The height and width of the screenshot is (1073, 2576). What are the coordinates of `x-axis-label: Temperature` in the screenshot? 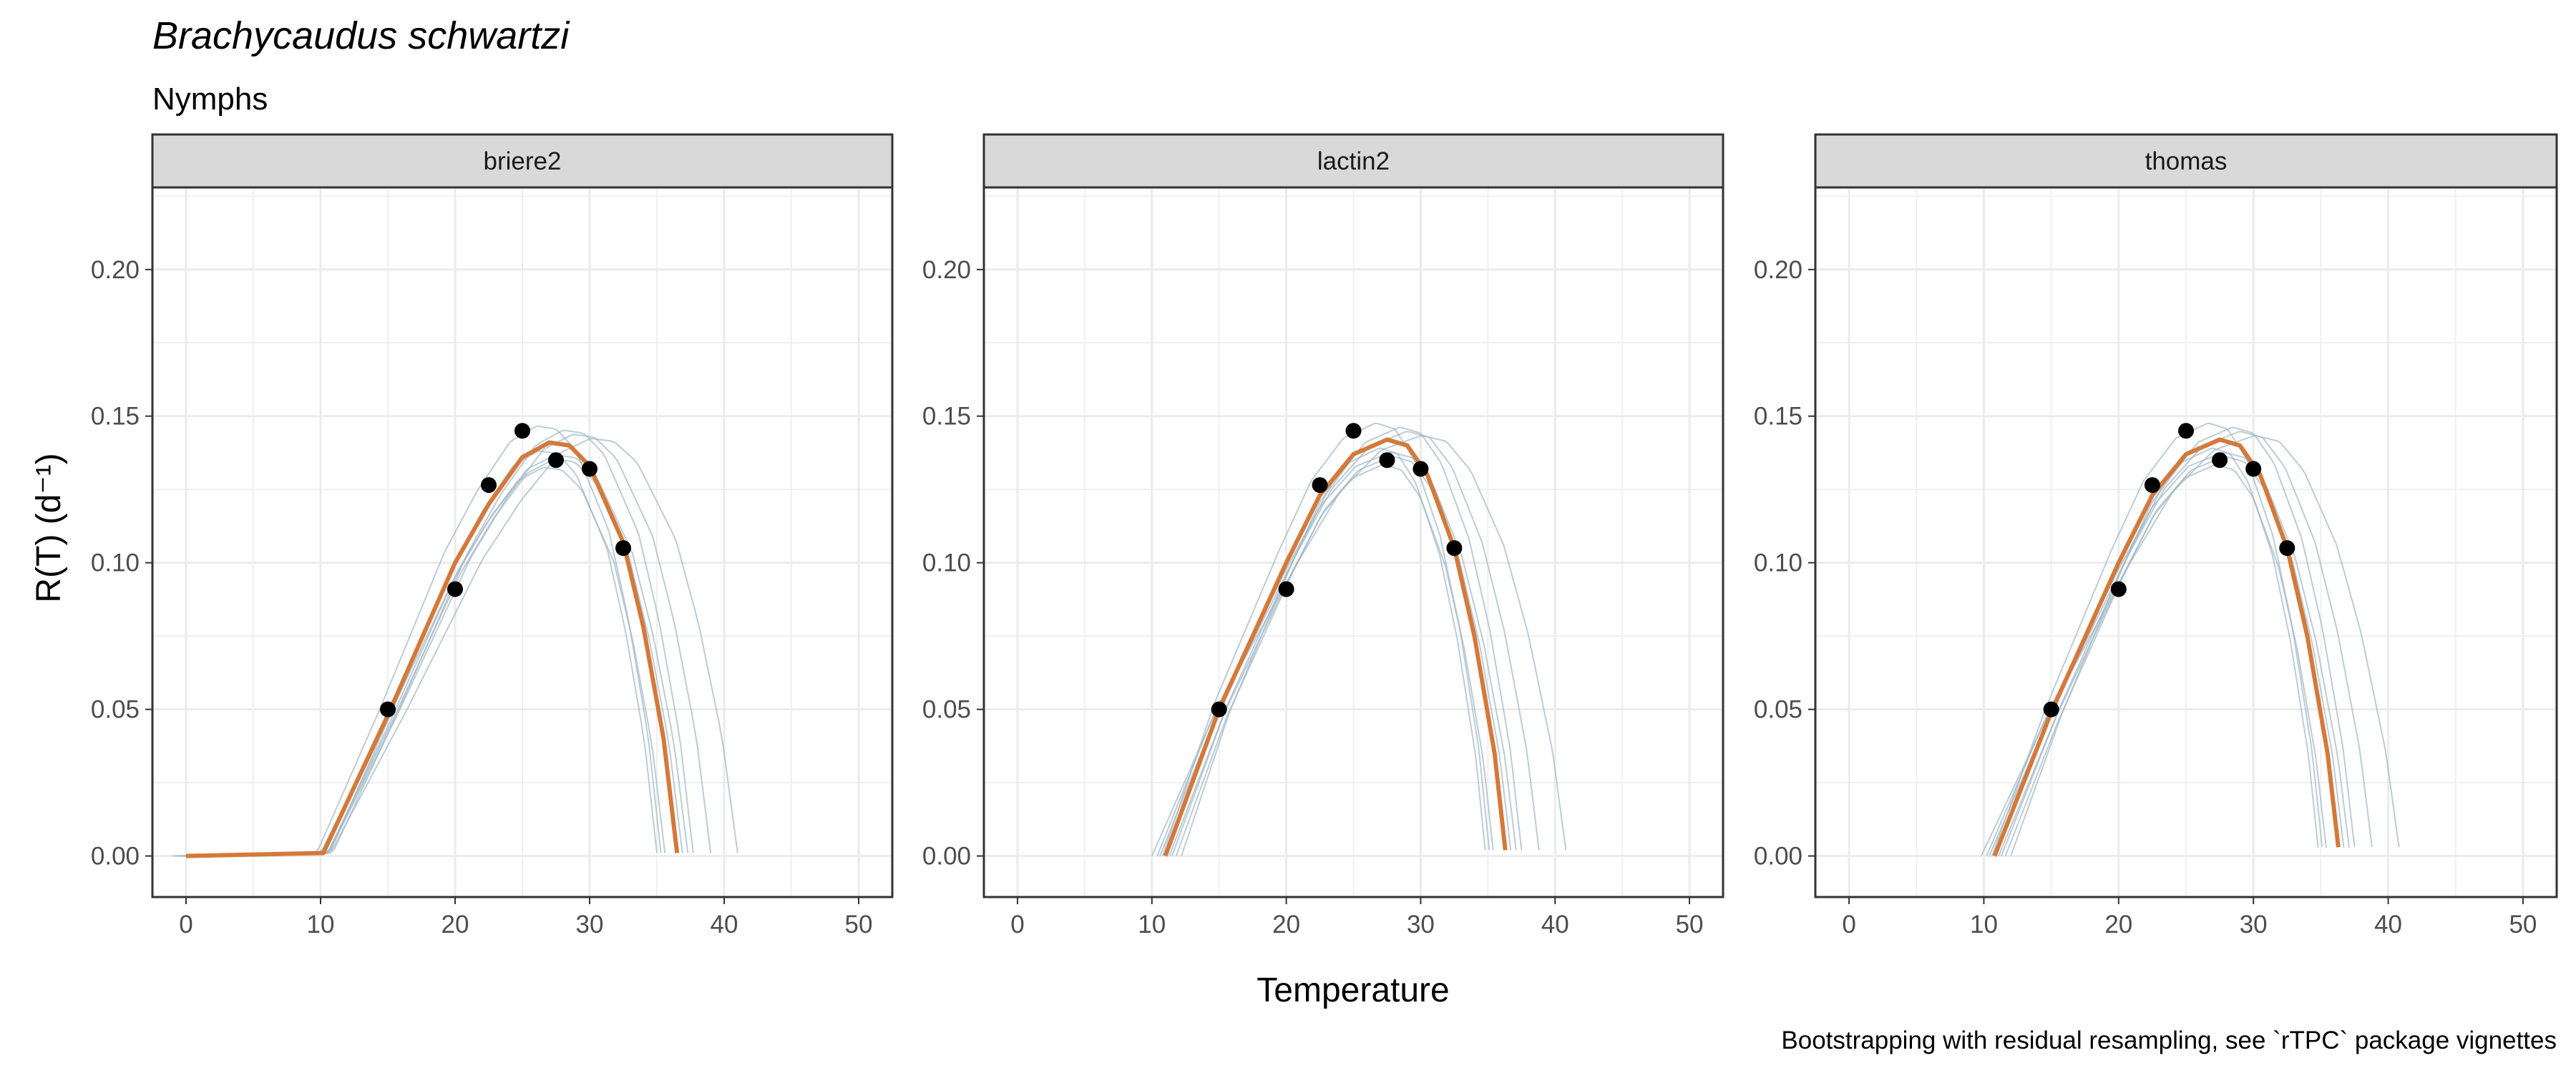 It's located at (1353, 990).